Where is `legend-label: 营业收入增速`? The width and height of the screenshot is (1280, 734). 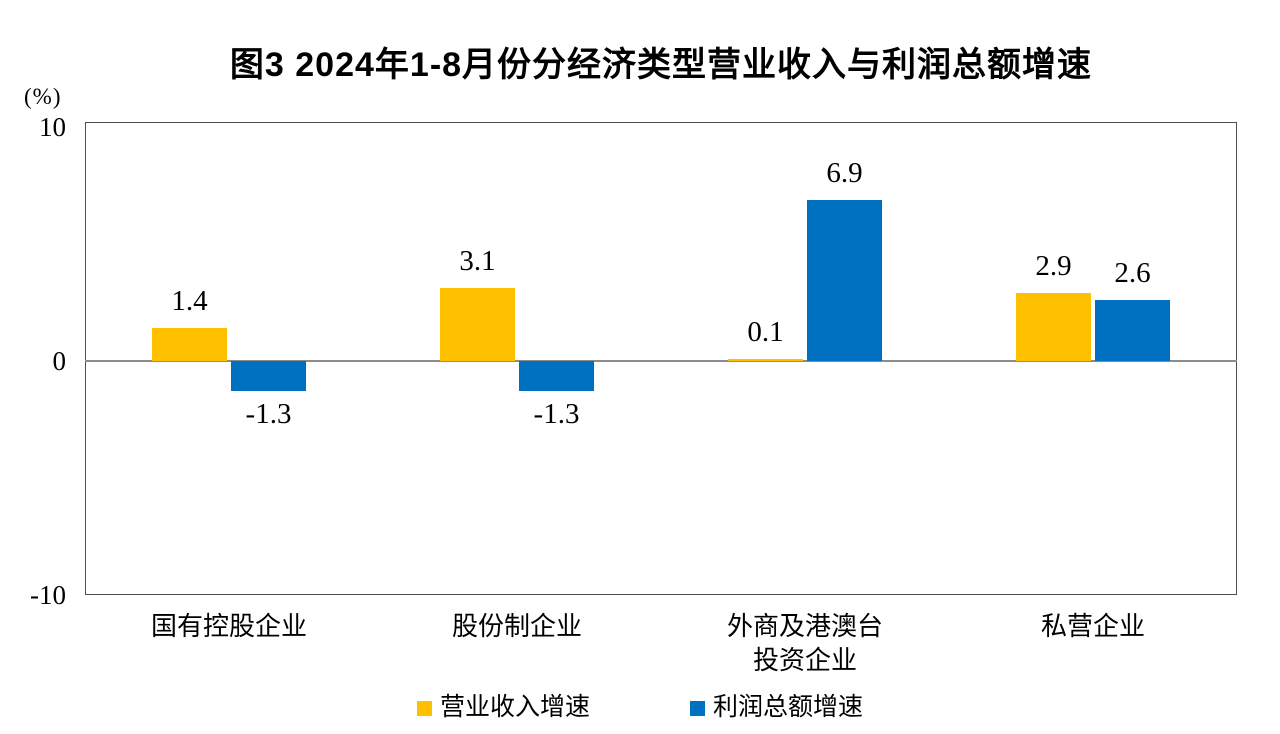 legend-label: 营业收入增速 is located at coordinates (514, 707).